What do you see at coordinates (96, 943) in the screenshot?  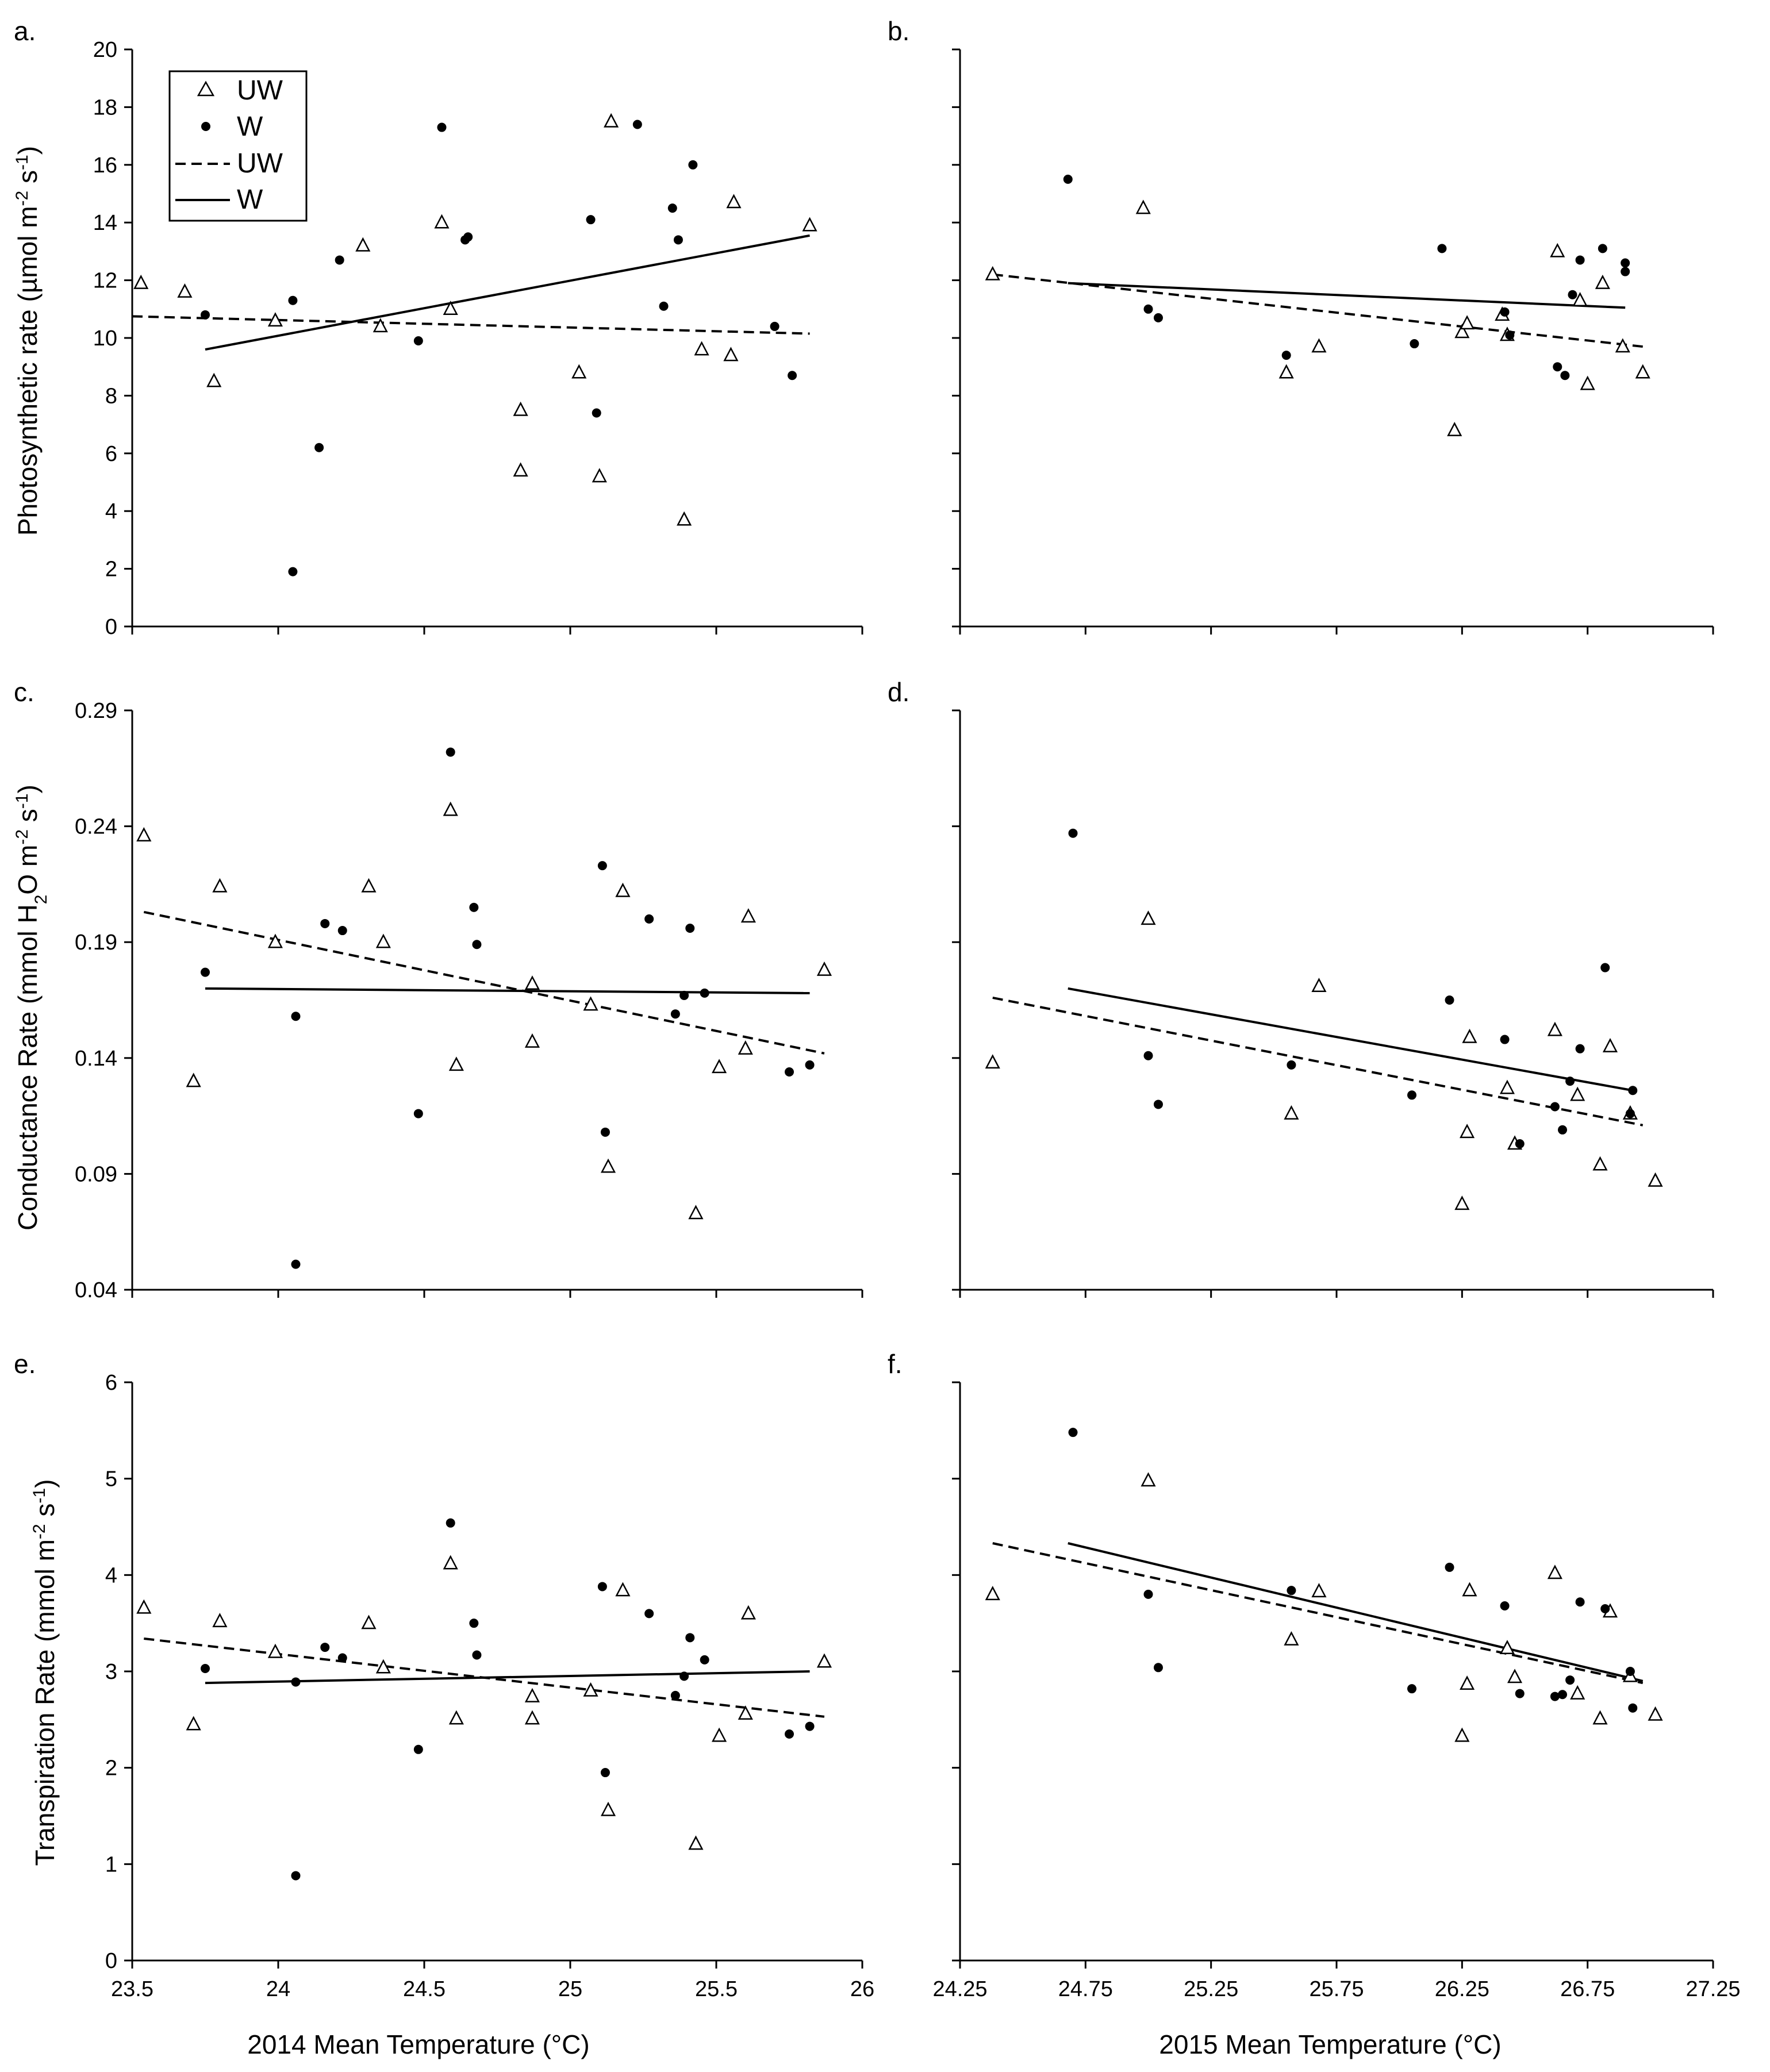 I see `y-tick-label-c: 0.19` at bounding box center [96, 943].